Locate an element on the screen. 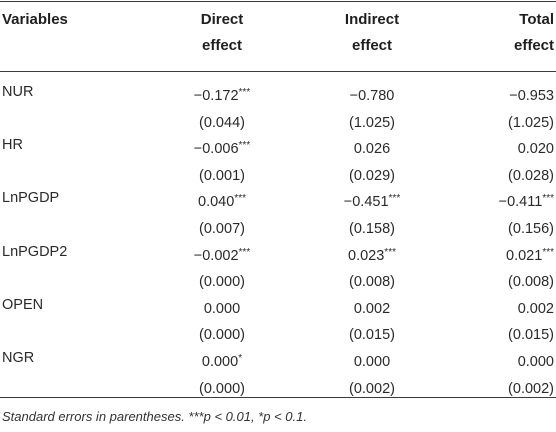 The image size is (556, 432). total-value-cell: 0.021*** is located at coordinates (494, 254).